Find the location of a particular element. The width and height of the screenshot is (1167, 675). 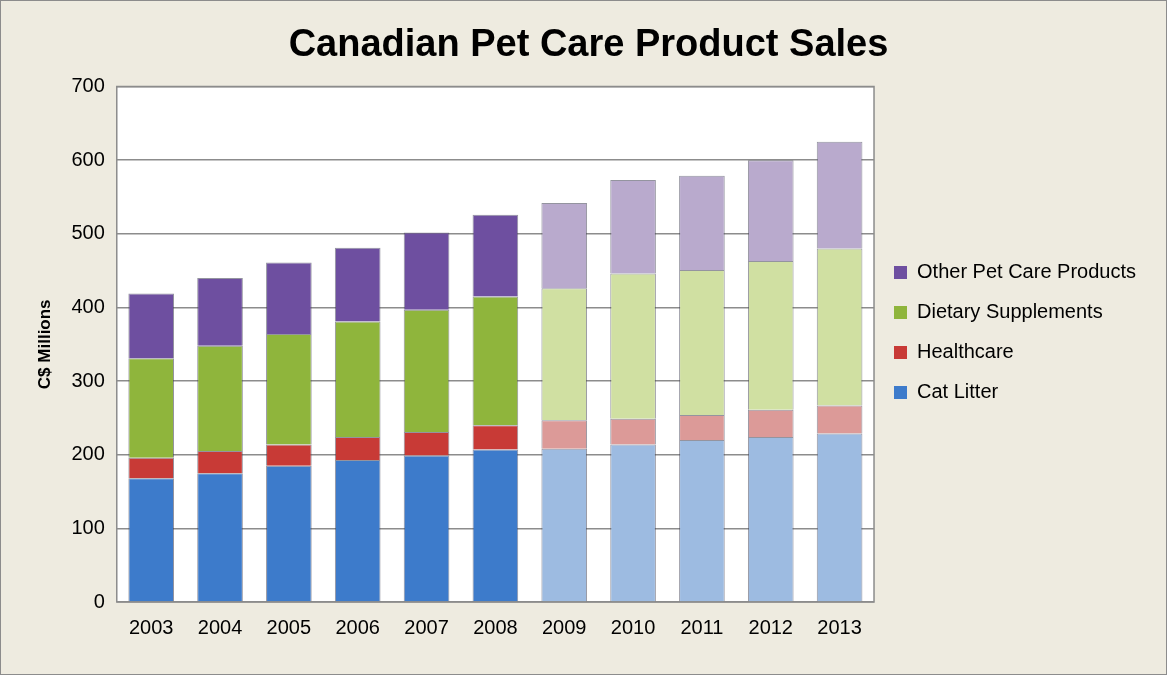

legend-label: Cat Litter is located at coordinates (958, 391).